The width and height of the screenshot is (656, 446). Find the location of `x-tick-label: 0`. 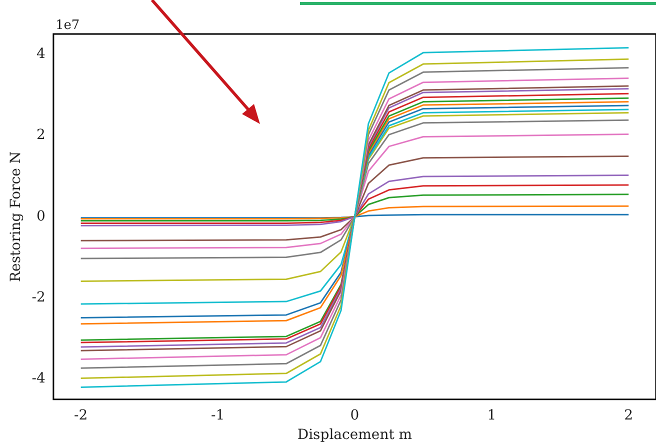

x-tick-label: 0 is located at coordinates (355, 415).